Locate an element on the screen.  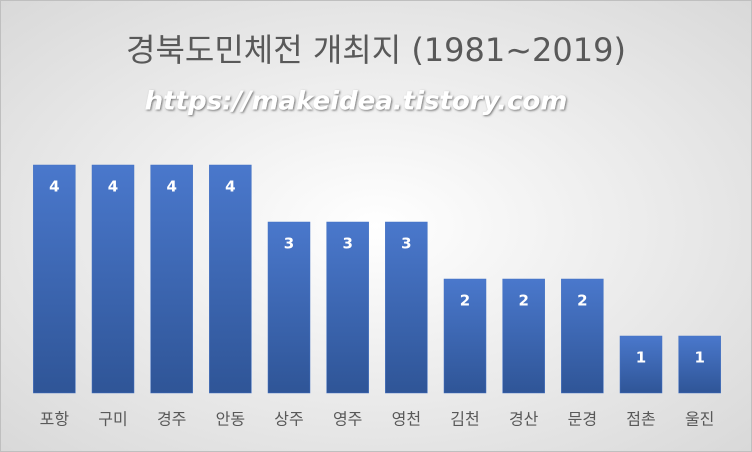
x-tick-label: 경산 is located at coordinates (524, 419).